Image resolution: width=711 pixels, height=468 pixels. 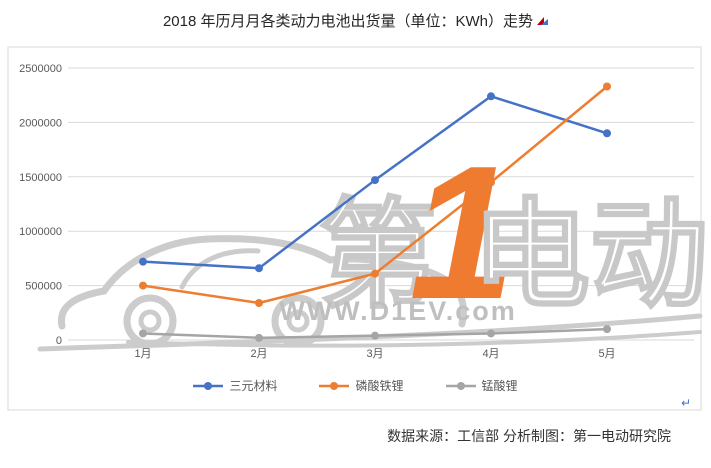 I want to click on chart-legend: 三元材料 磷酸铁锂 锰酸锂, so click(x=355, y=385).